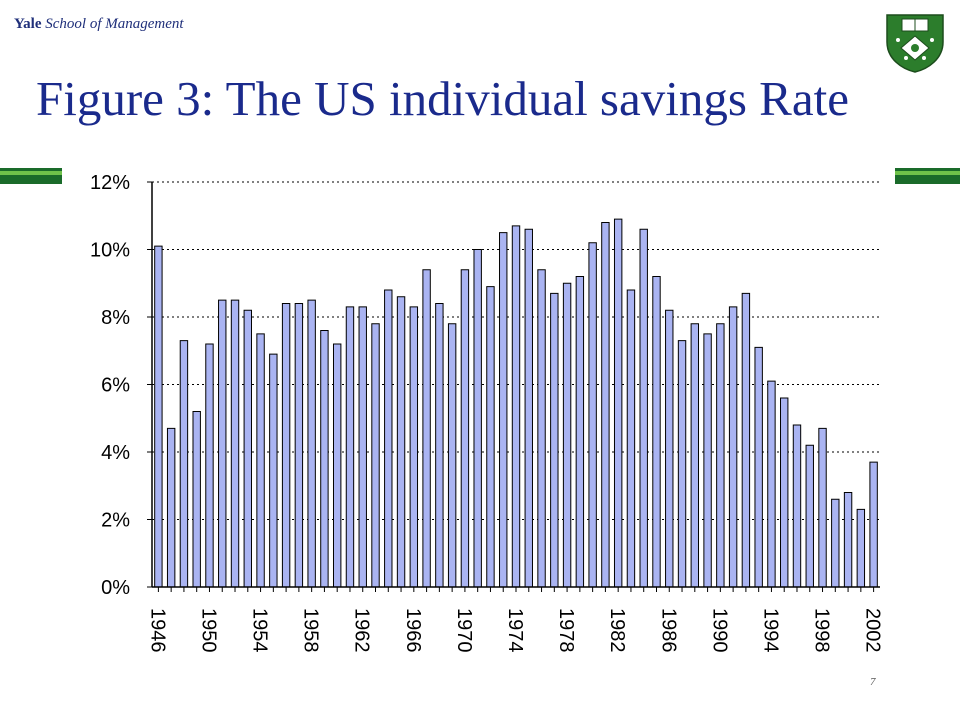 The image size is (960, 720). I want to click on bar-1969, so click(452, 455).